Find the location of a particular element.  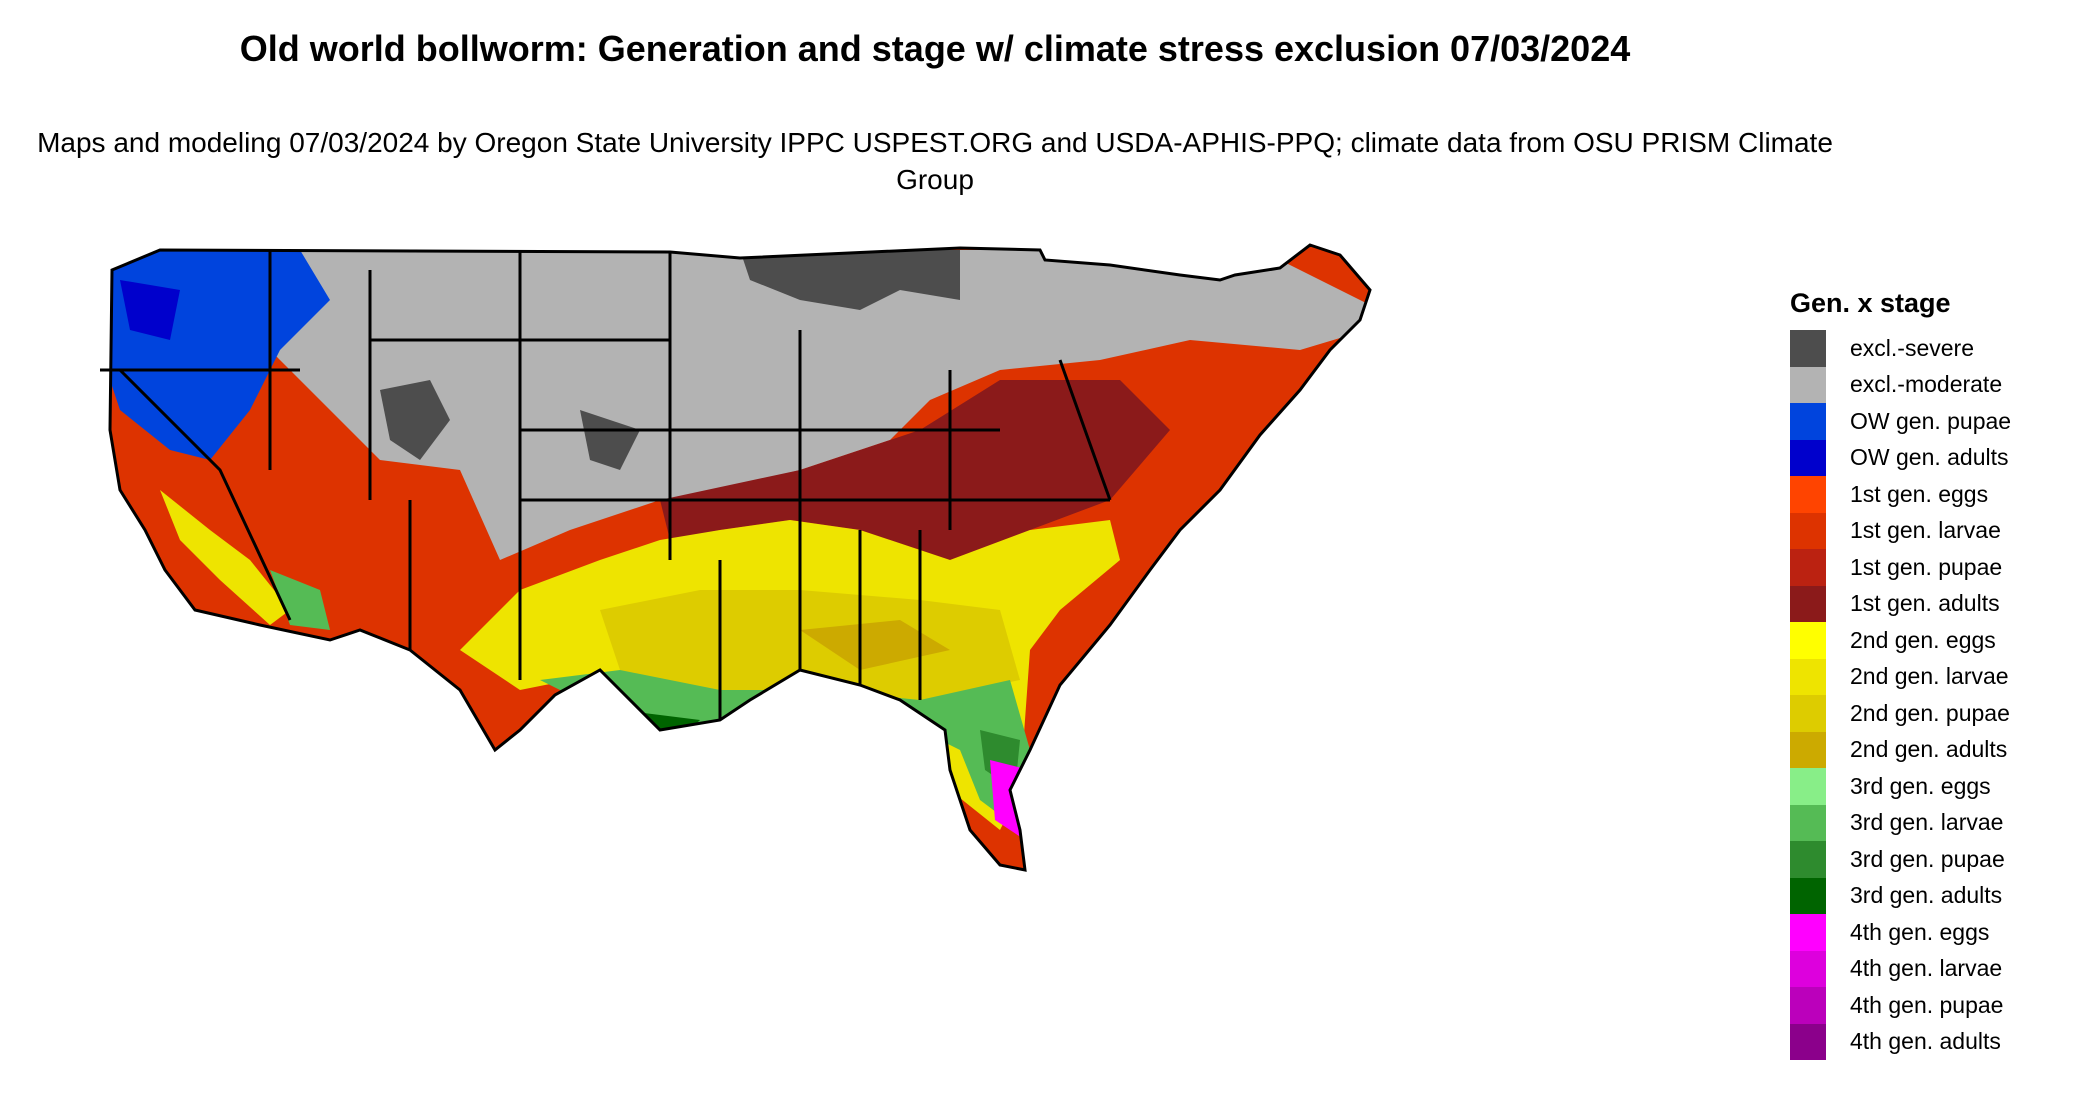

legend-label: OW gen. pupae is located at coordinates (1931, 420).